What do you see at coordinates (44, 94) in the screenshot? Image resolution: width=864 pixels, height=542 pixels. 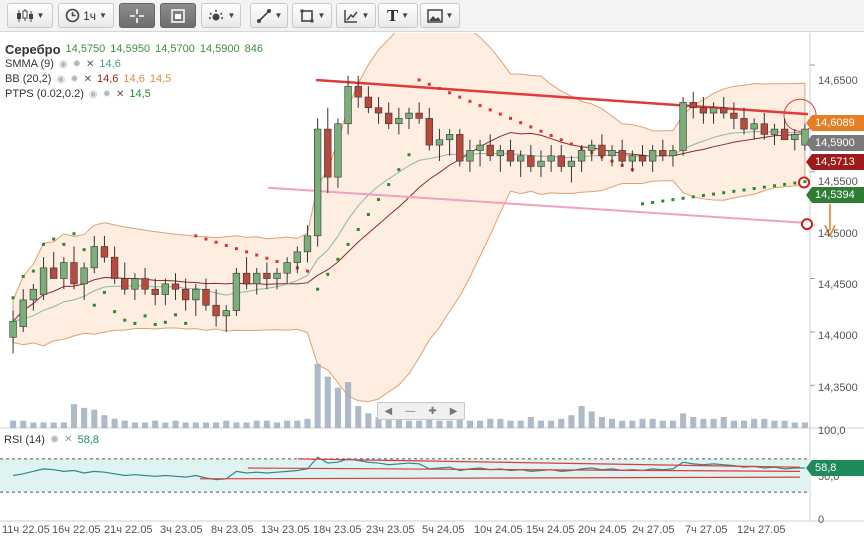 I see `ptps-label: PTPS (0.02,0.2)` at bounding box center [44, 94].